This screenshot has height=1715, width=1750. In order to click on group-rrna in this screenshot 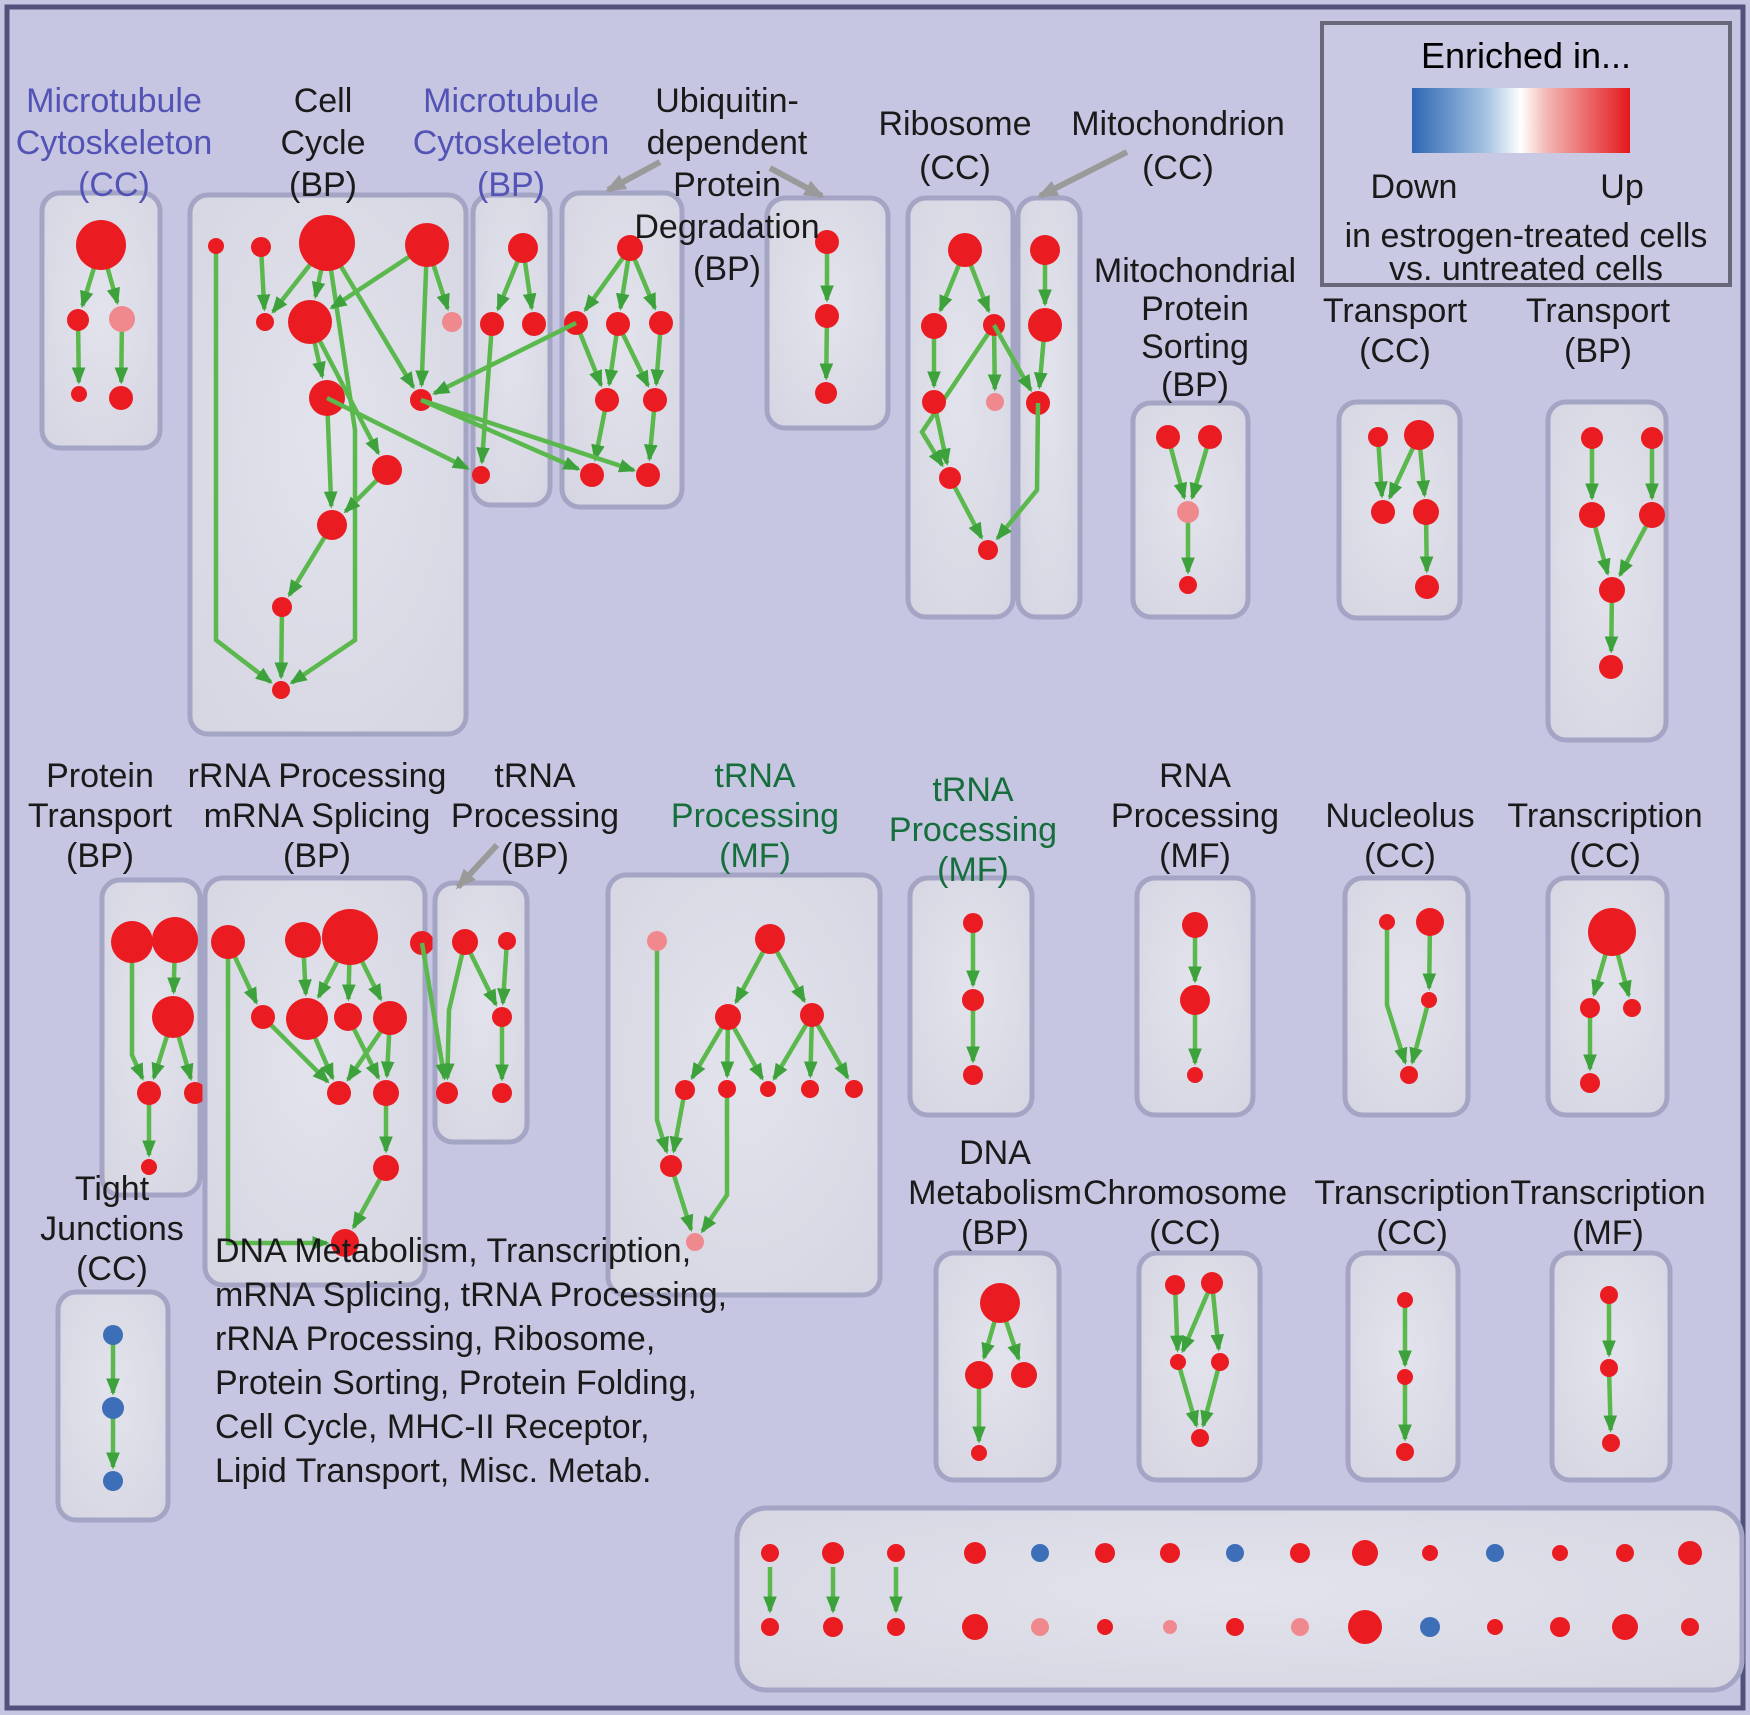, I will do `click(318, 1081)`.